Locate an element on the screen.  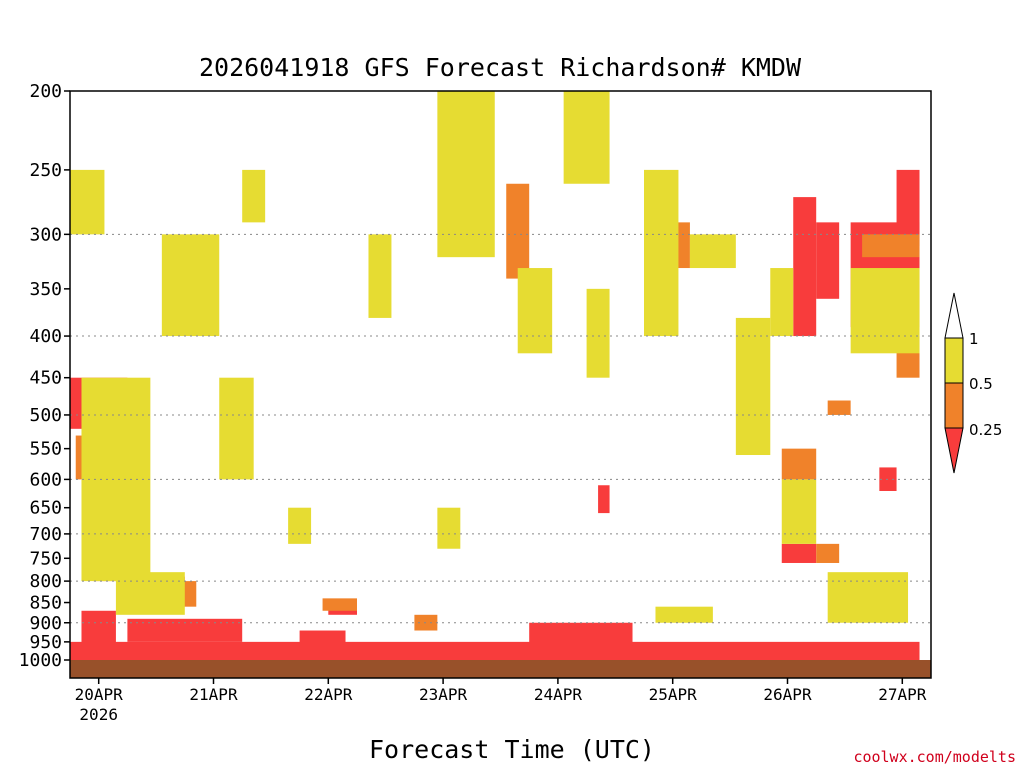
y-tick-label-350: 350 is located at coordinates (45, 289).